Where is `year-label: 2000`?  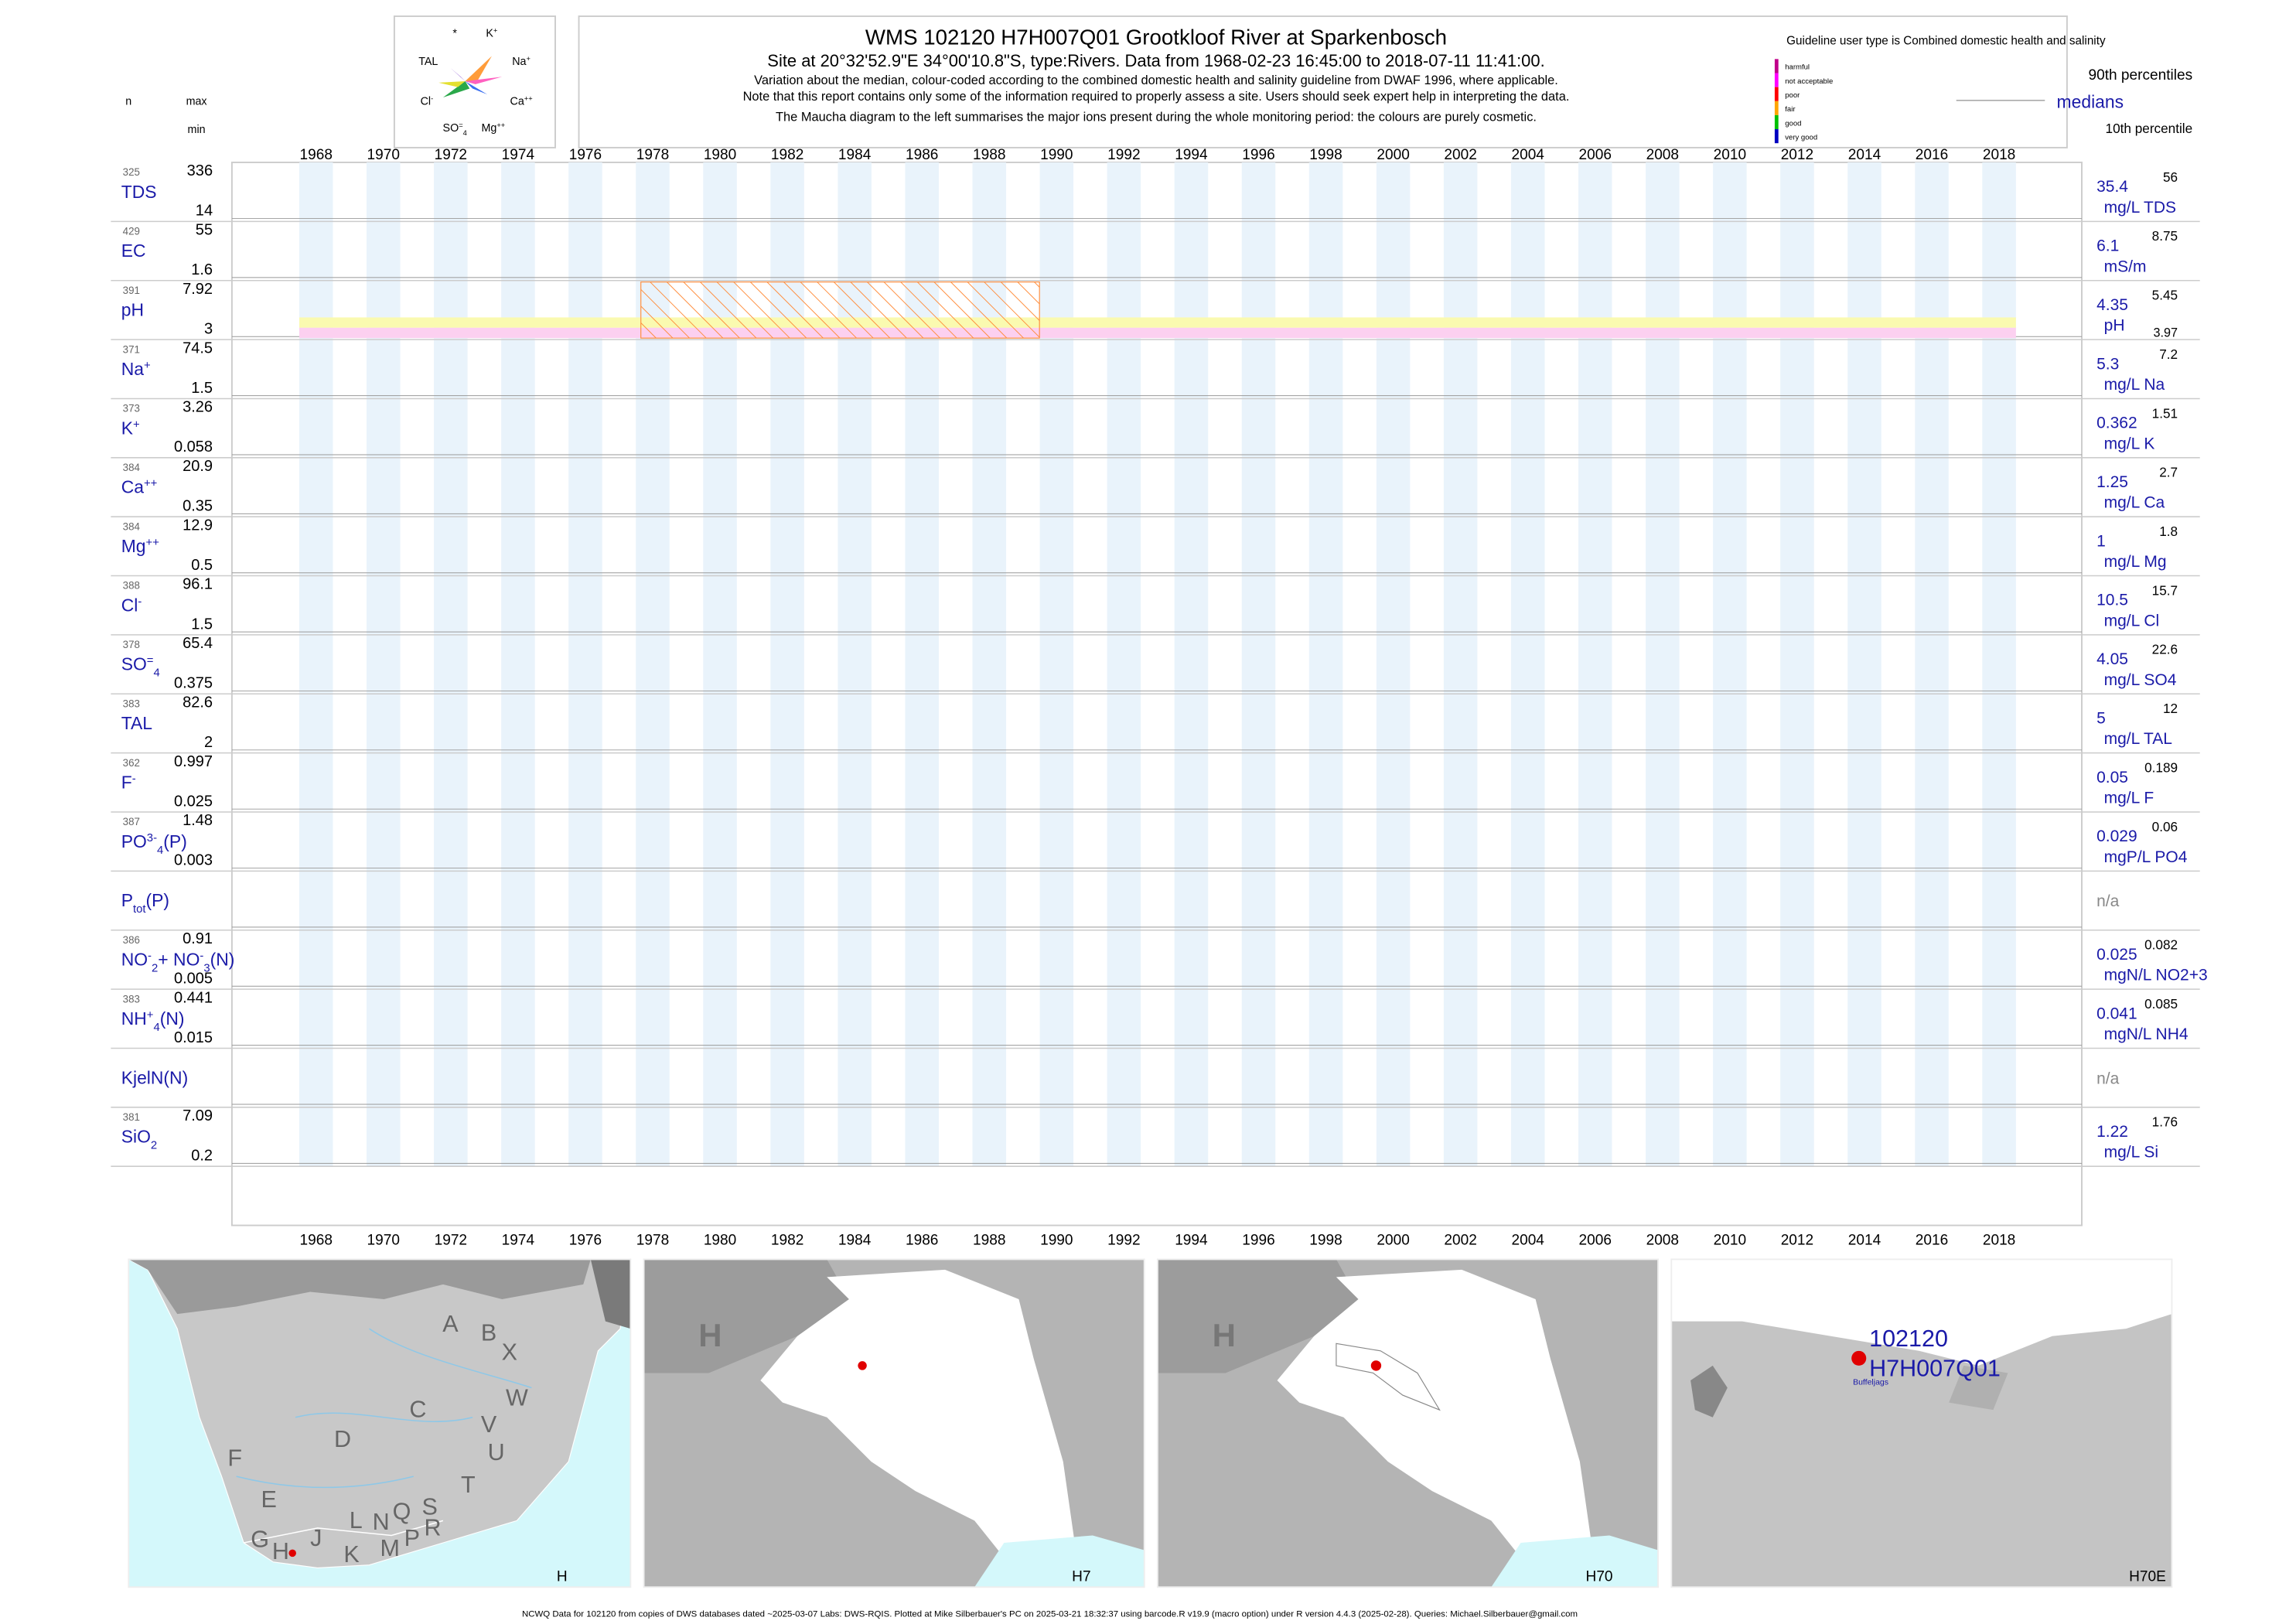 year-label: 2000 is located at coordinates (1393, 155).